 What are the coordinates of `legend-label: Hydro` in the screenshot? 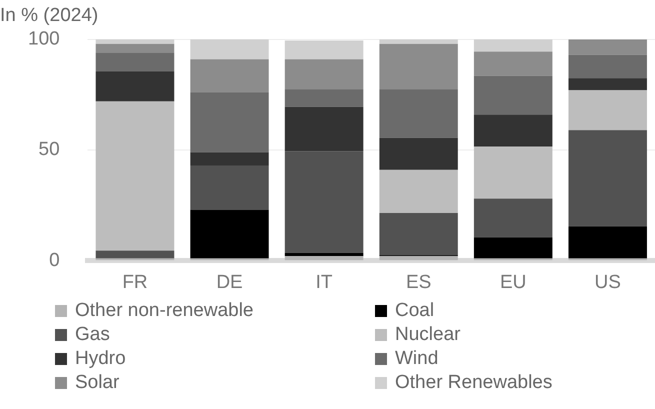 It's located at (100, 359).